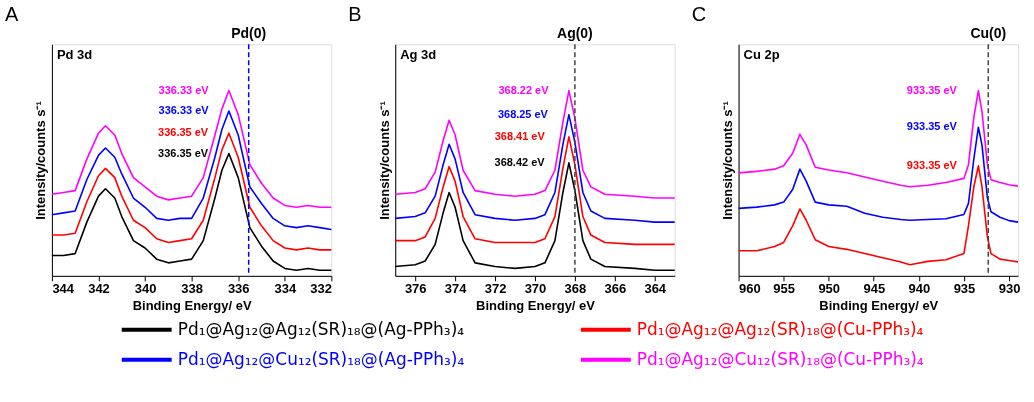  Describe the element at coordinates (784, 289) in the screenshot. I see `x-tick-label: 955` at that location.